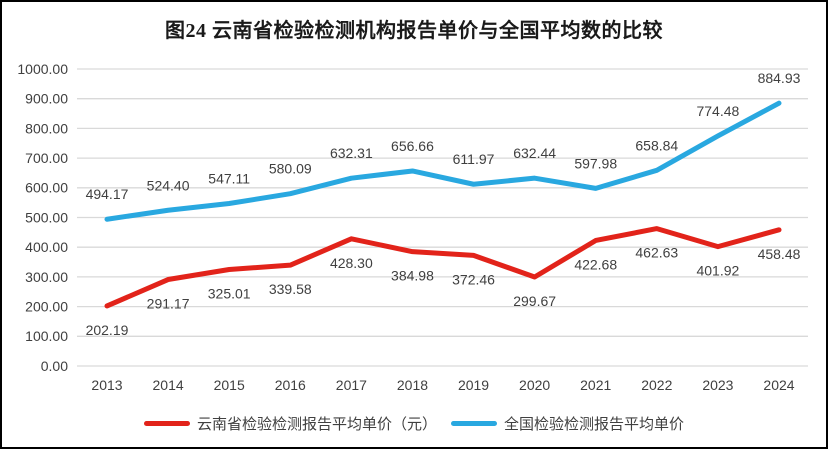 Image resolution: width=828 pixels, height=449 pixels. Describe the element at coordinates (656, 385) in the screenshot. I see `x-axis-tick-label: 2022` at that location.